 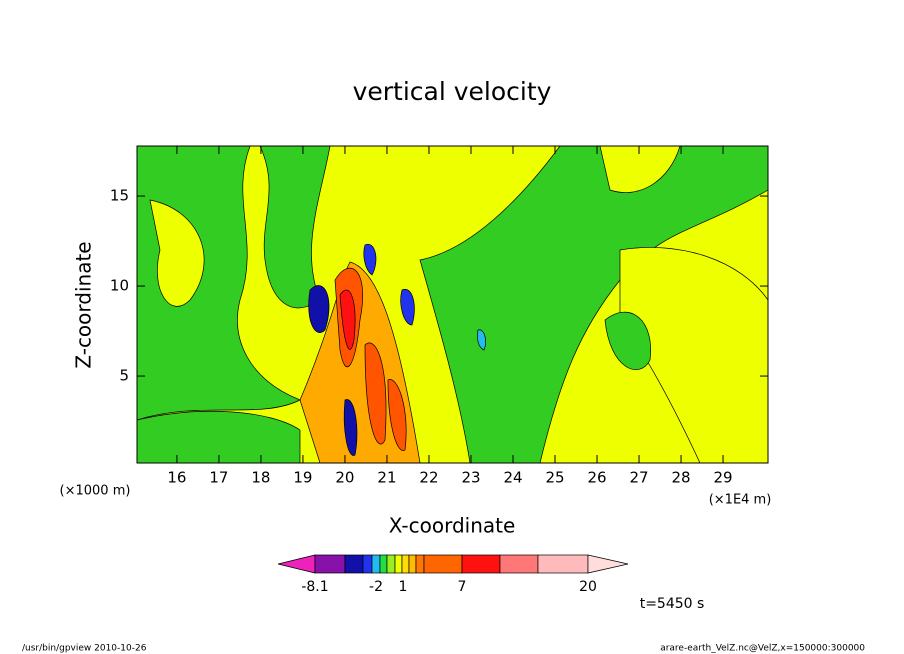 I want to click on x-tick-label: 27, so click(x=638, y=478).